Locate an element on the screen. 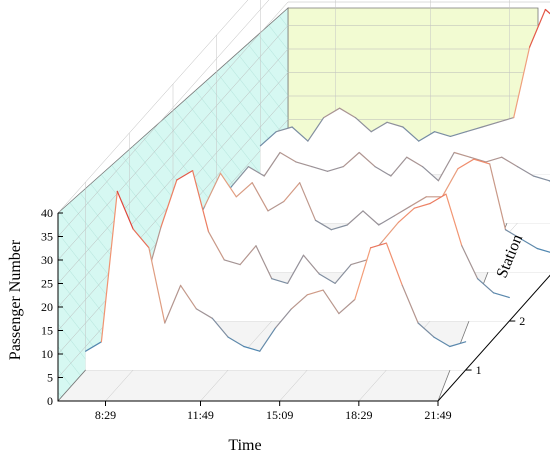  y-tick-label: 5 is located at coordinates (50, 378).